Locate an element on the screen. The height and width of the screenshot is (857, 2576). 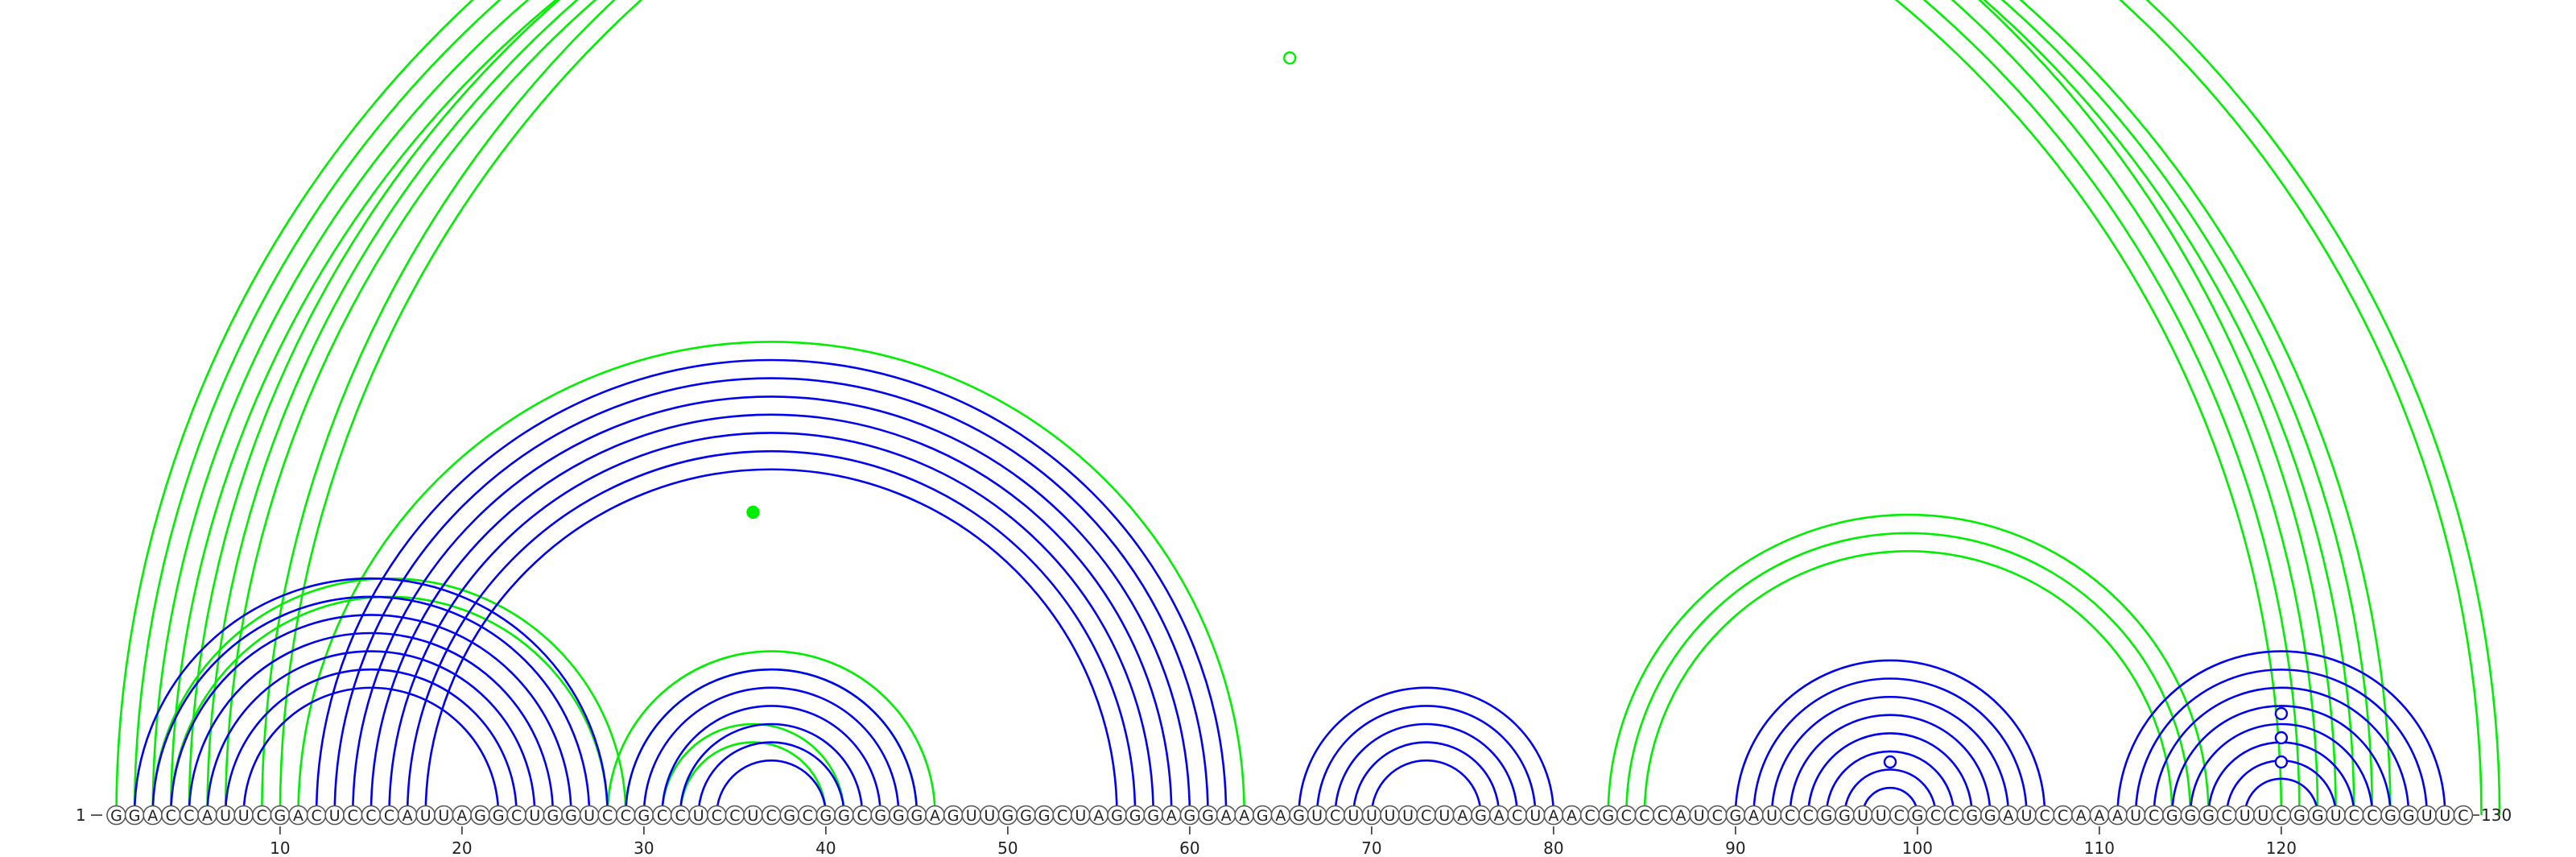
tick-label: 20 is located at coordinates (462, 847).